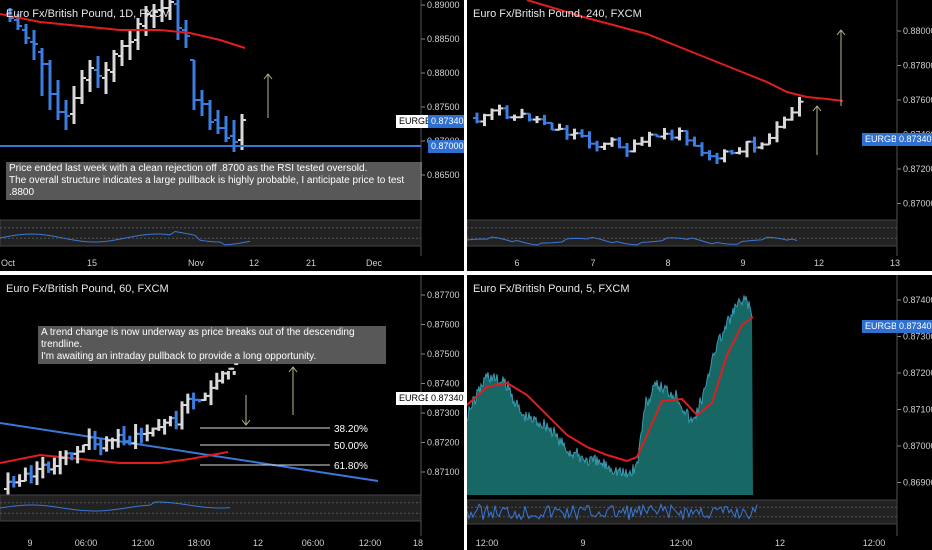 This screenshot has width=932, height=550. What do you see at coordinates (443, 39) in the screenshot?
I see `y-axis-tick-label: 0.88500` at bounding box center [443, 39].